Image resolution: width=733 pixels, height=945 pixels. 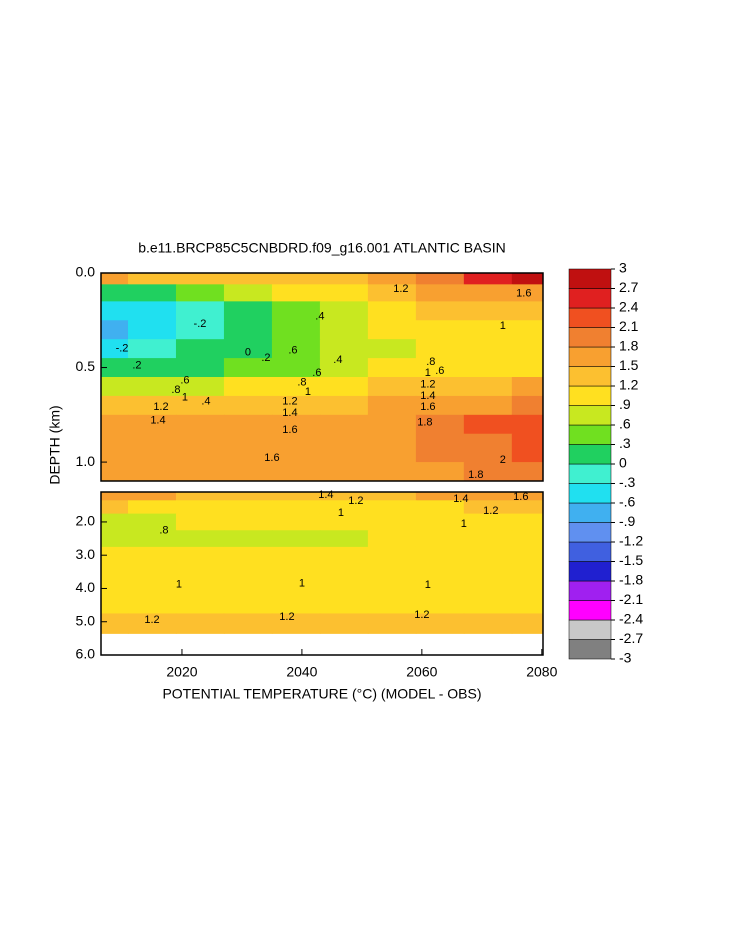 What do you see at coordinates (631, 580) in the screenshot?
I see `colorbar-label: -1.8` at bounding box center [631, 580].